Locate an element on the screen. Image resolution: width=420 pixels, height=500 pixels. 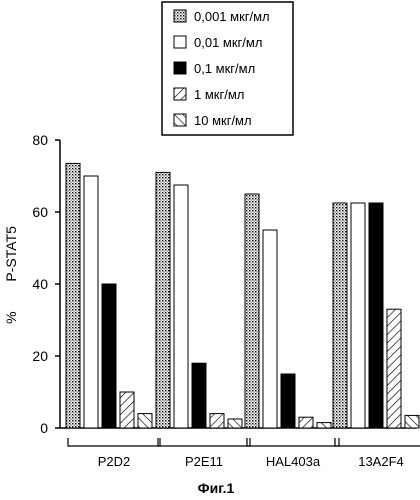
y-axis-title-text: P-STAT5 is located at coordinates (11, 254).